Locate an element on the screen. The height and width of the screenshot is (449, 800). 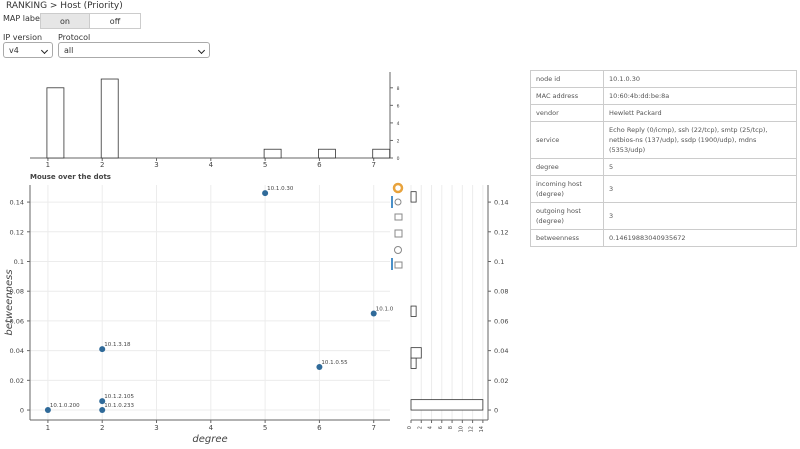
table-row: vendor Hewlett Packard is located at coordinates (663, 113).